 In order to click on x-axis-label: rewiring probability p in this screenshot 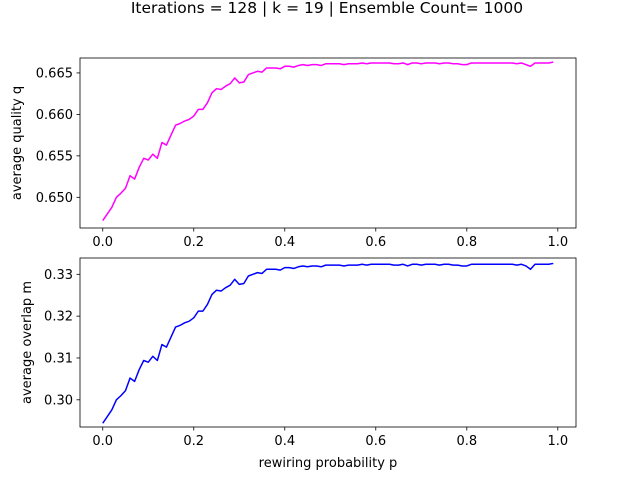, I will do `click(328, 463)`.